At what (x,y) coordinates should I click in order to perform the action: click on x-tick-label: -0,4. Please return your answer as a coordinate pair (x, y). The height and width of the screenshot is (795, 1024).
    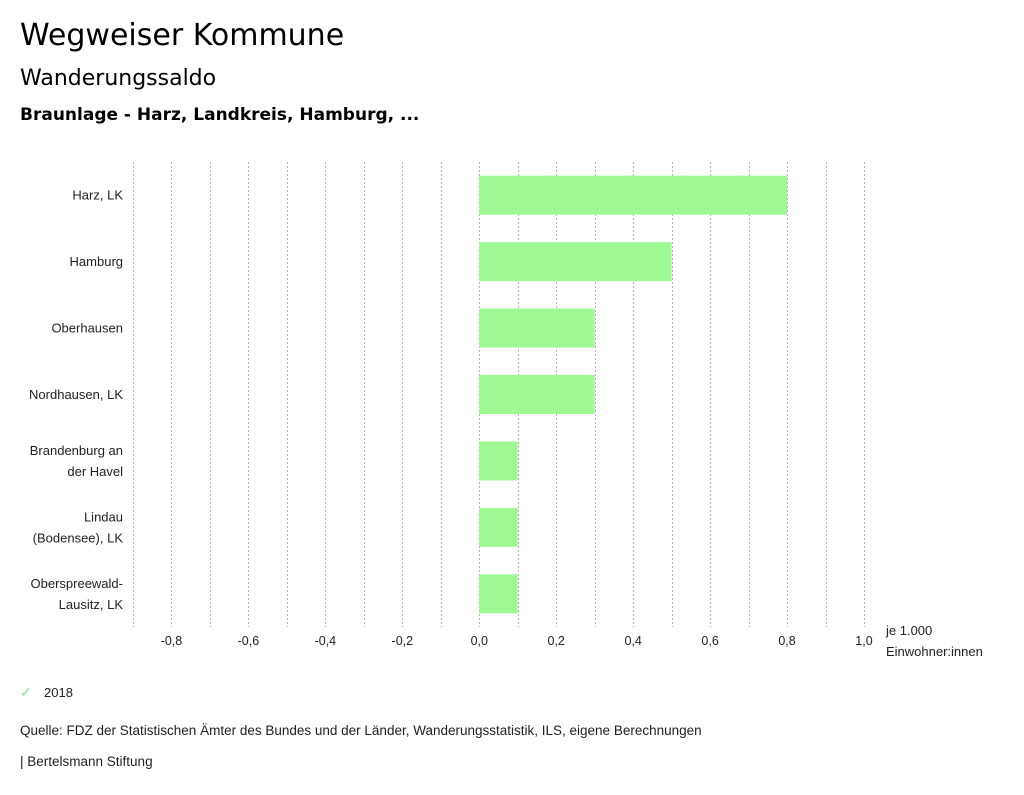
    Looking at the image, I should click on (326, 641).